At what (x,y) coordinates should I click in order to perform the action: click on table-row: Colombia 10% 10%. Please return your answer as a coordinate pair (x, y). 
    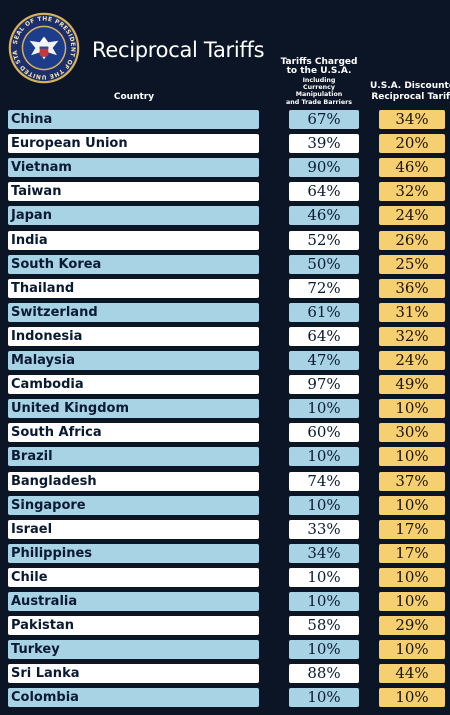
    Looking at the image, I should click on (225, 698).